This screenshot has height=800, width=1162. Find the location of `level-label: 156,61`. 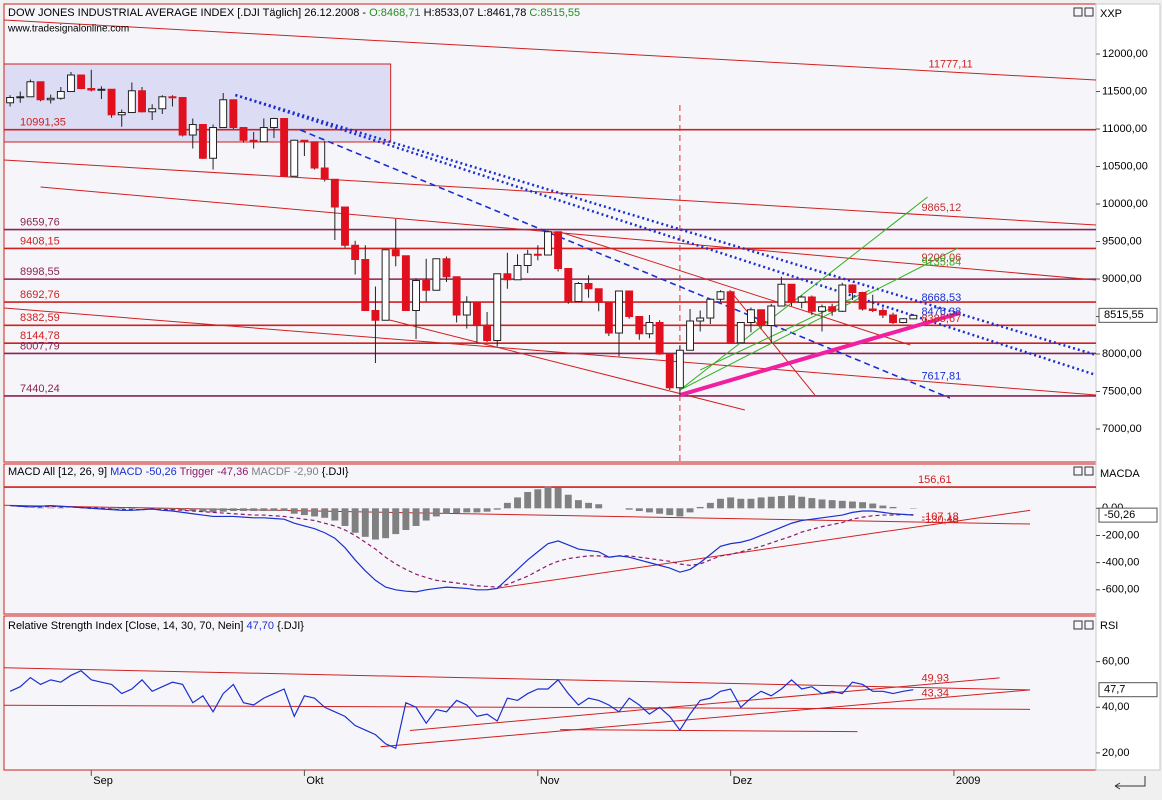

level-label: 156,61 is located at coordinates (935, 480).